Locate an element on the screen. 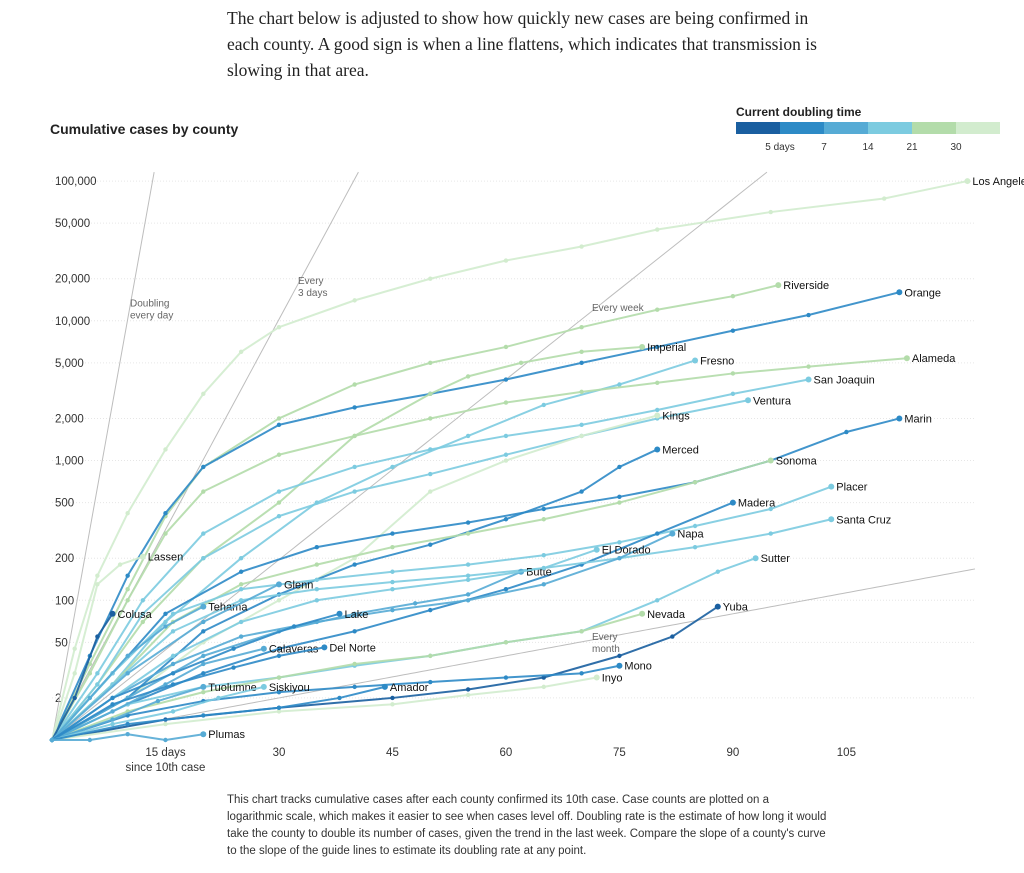 The image size is (1024, 873). y-tick-label: 200 is located at coordinates (64, 559).